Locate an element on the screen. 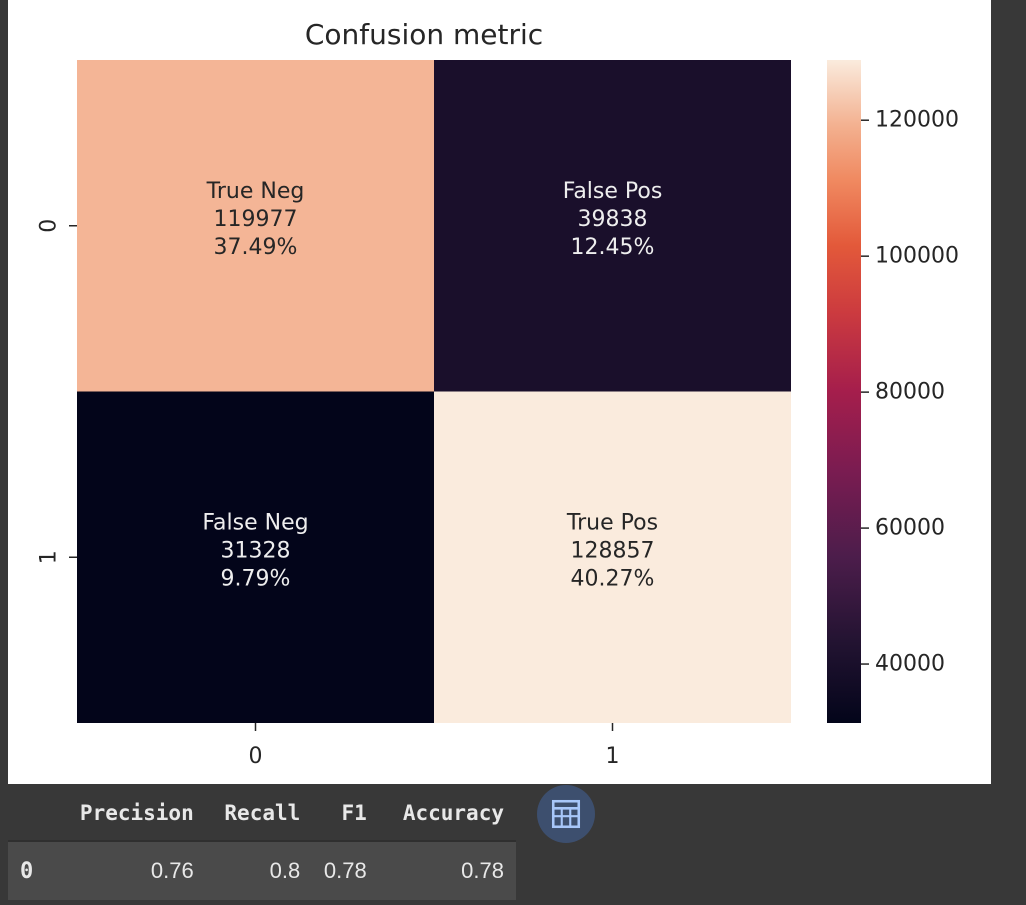  colorbar-tick-label: 60000 is located at coordinates (910, 528).